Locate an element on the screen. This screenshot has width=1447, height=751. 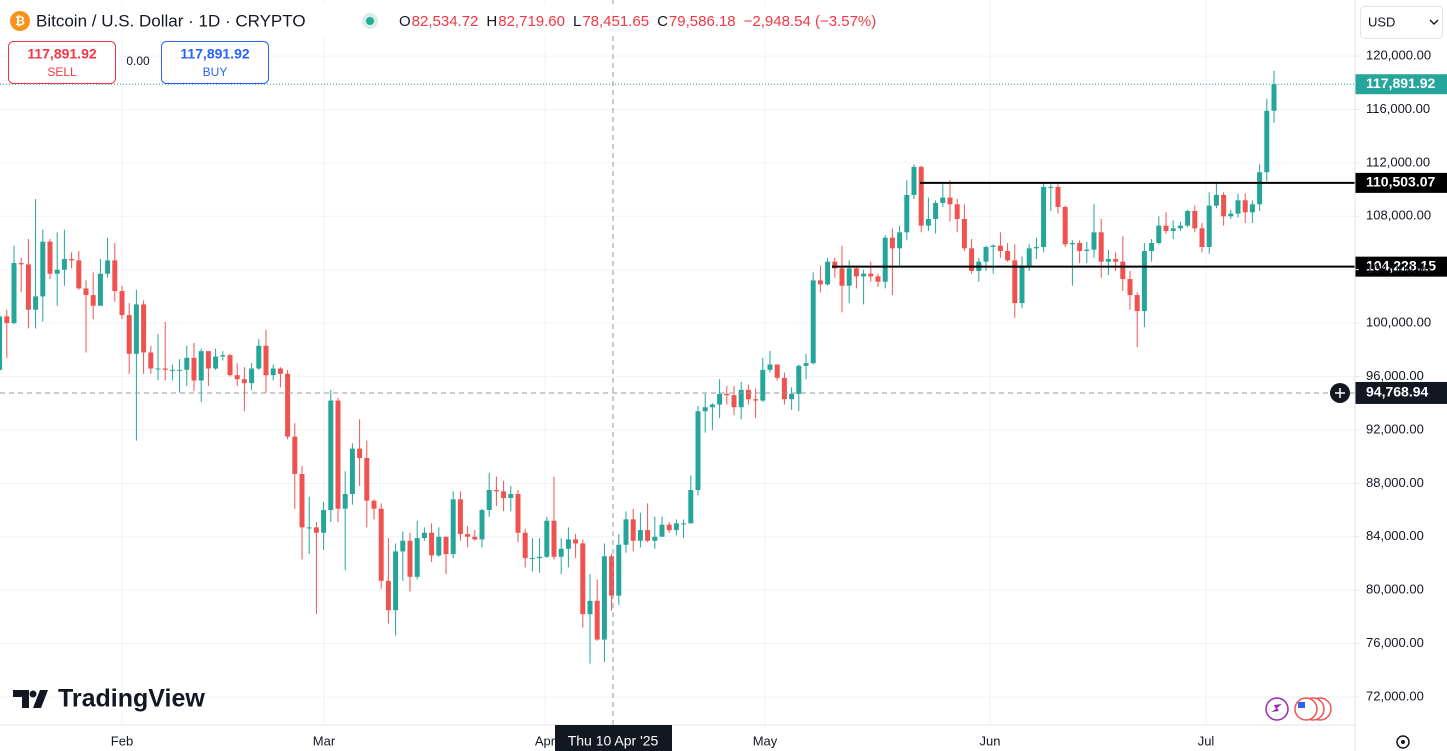
sell-button is located at coordinates (62, 62).